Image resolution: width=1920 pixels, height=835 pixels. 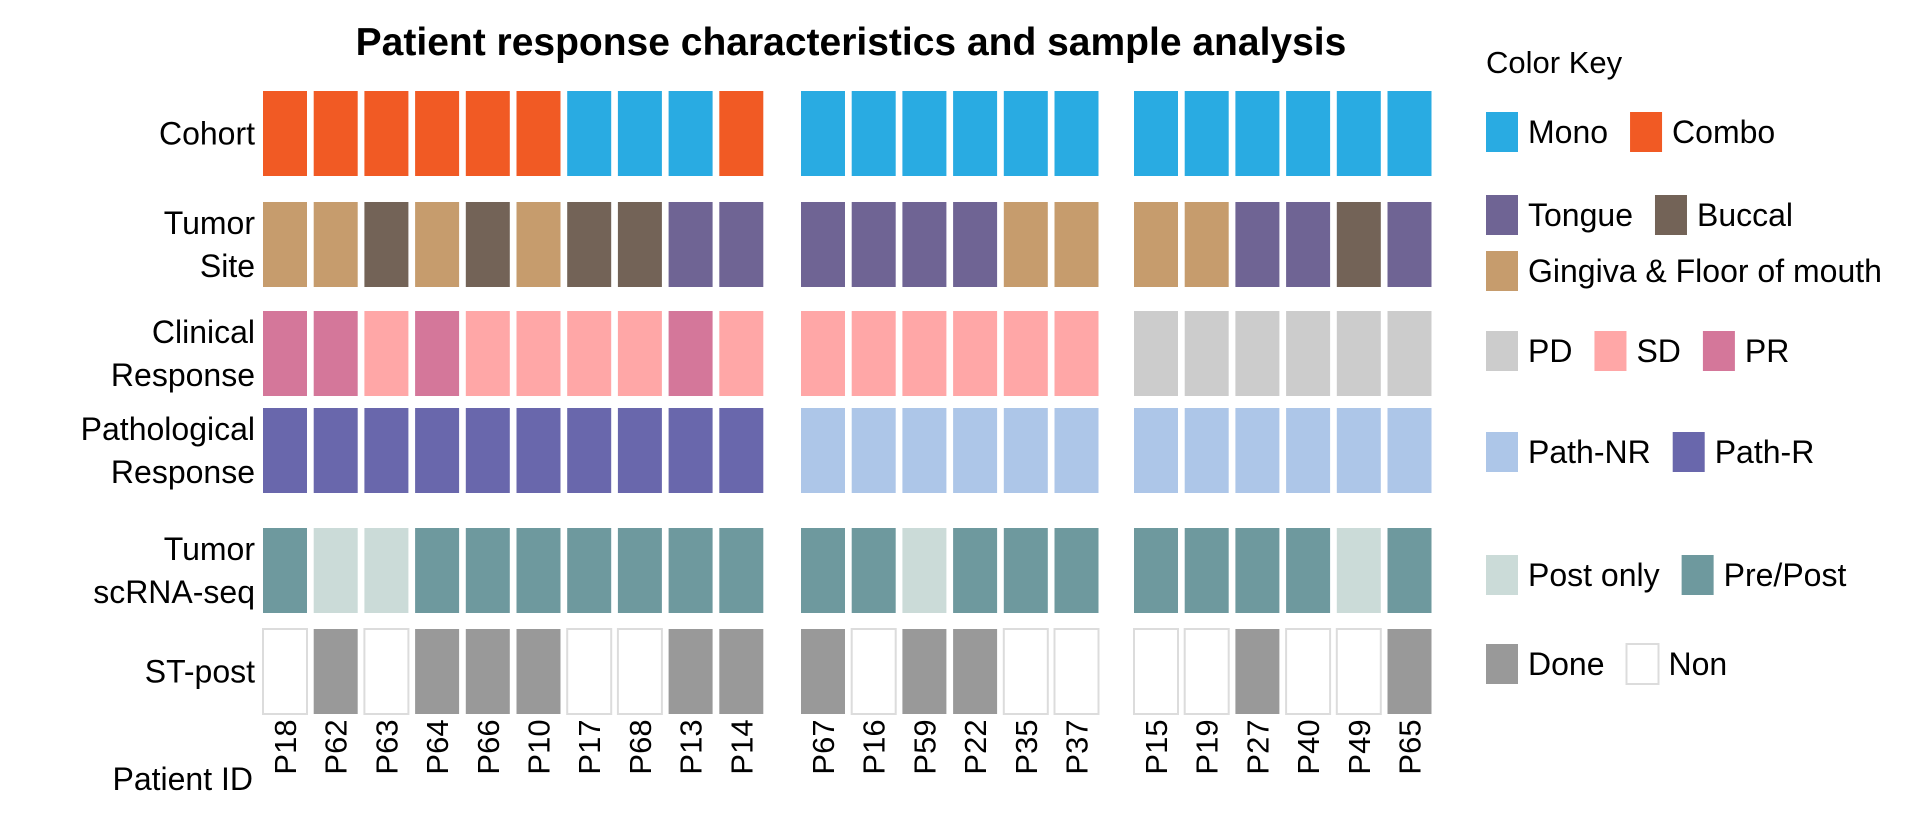 I want to click on cell-pathological-response-p65, so click(x=1409, y=450).